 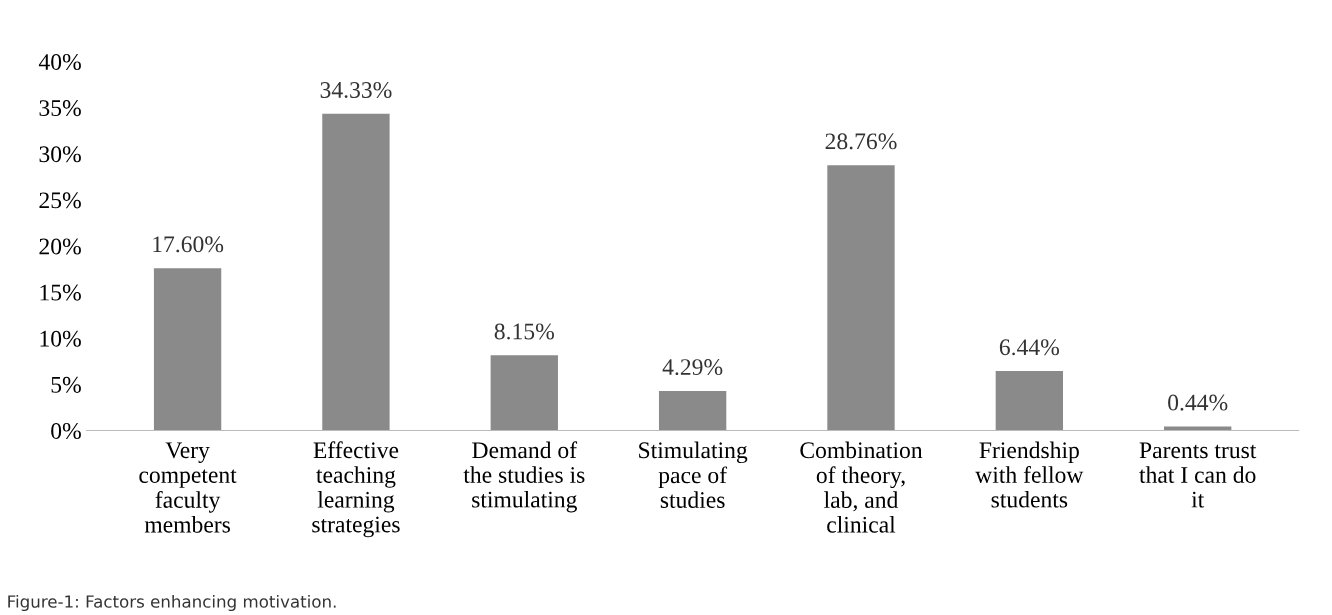 What do you see at coordinates (60, 200) in the screenshot?
I see `y-tick-label: 25%` at bounding box center [60, 200].